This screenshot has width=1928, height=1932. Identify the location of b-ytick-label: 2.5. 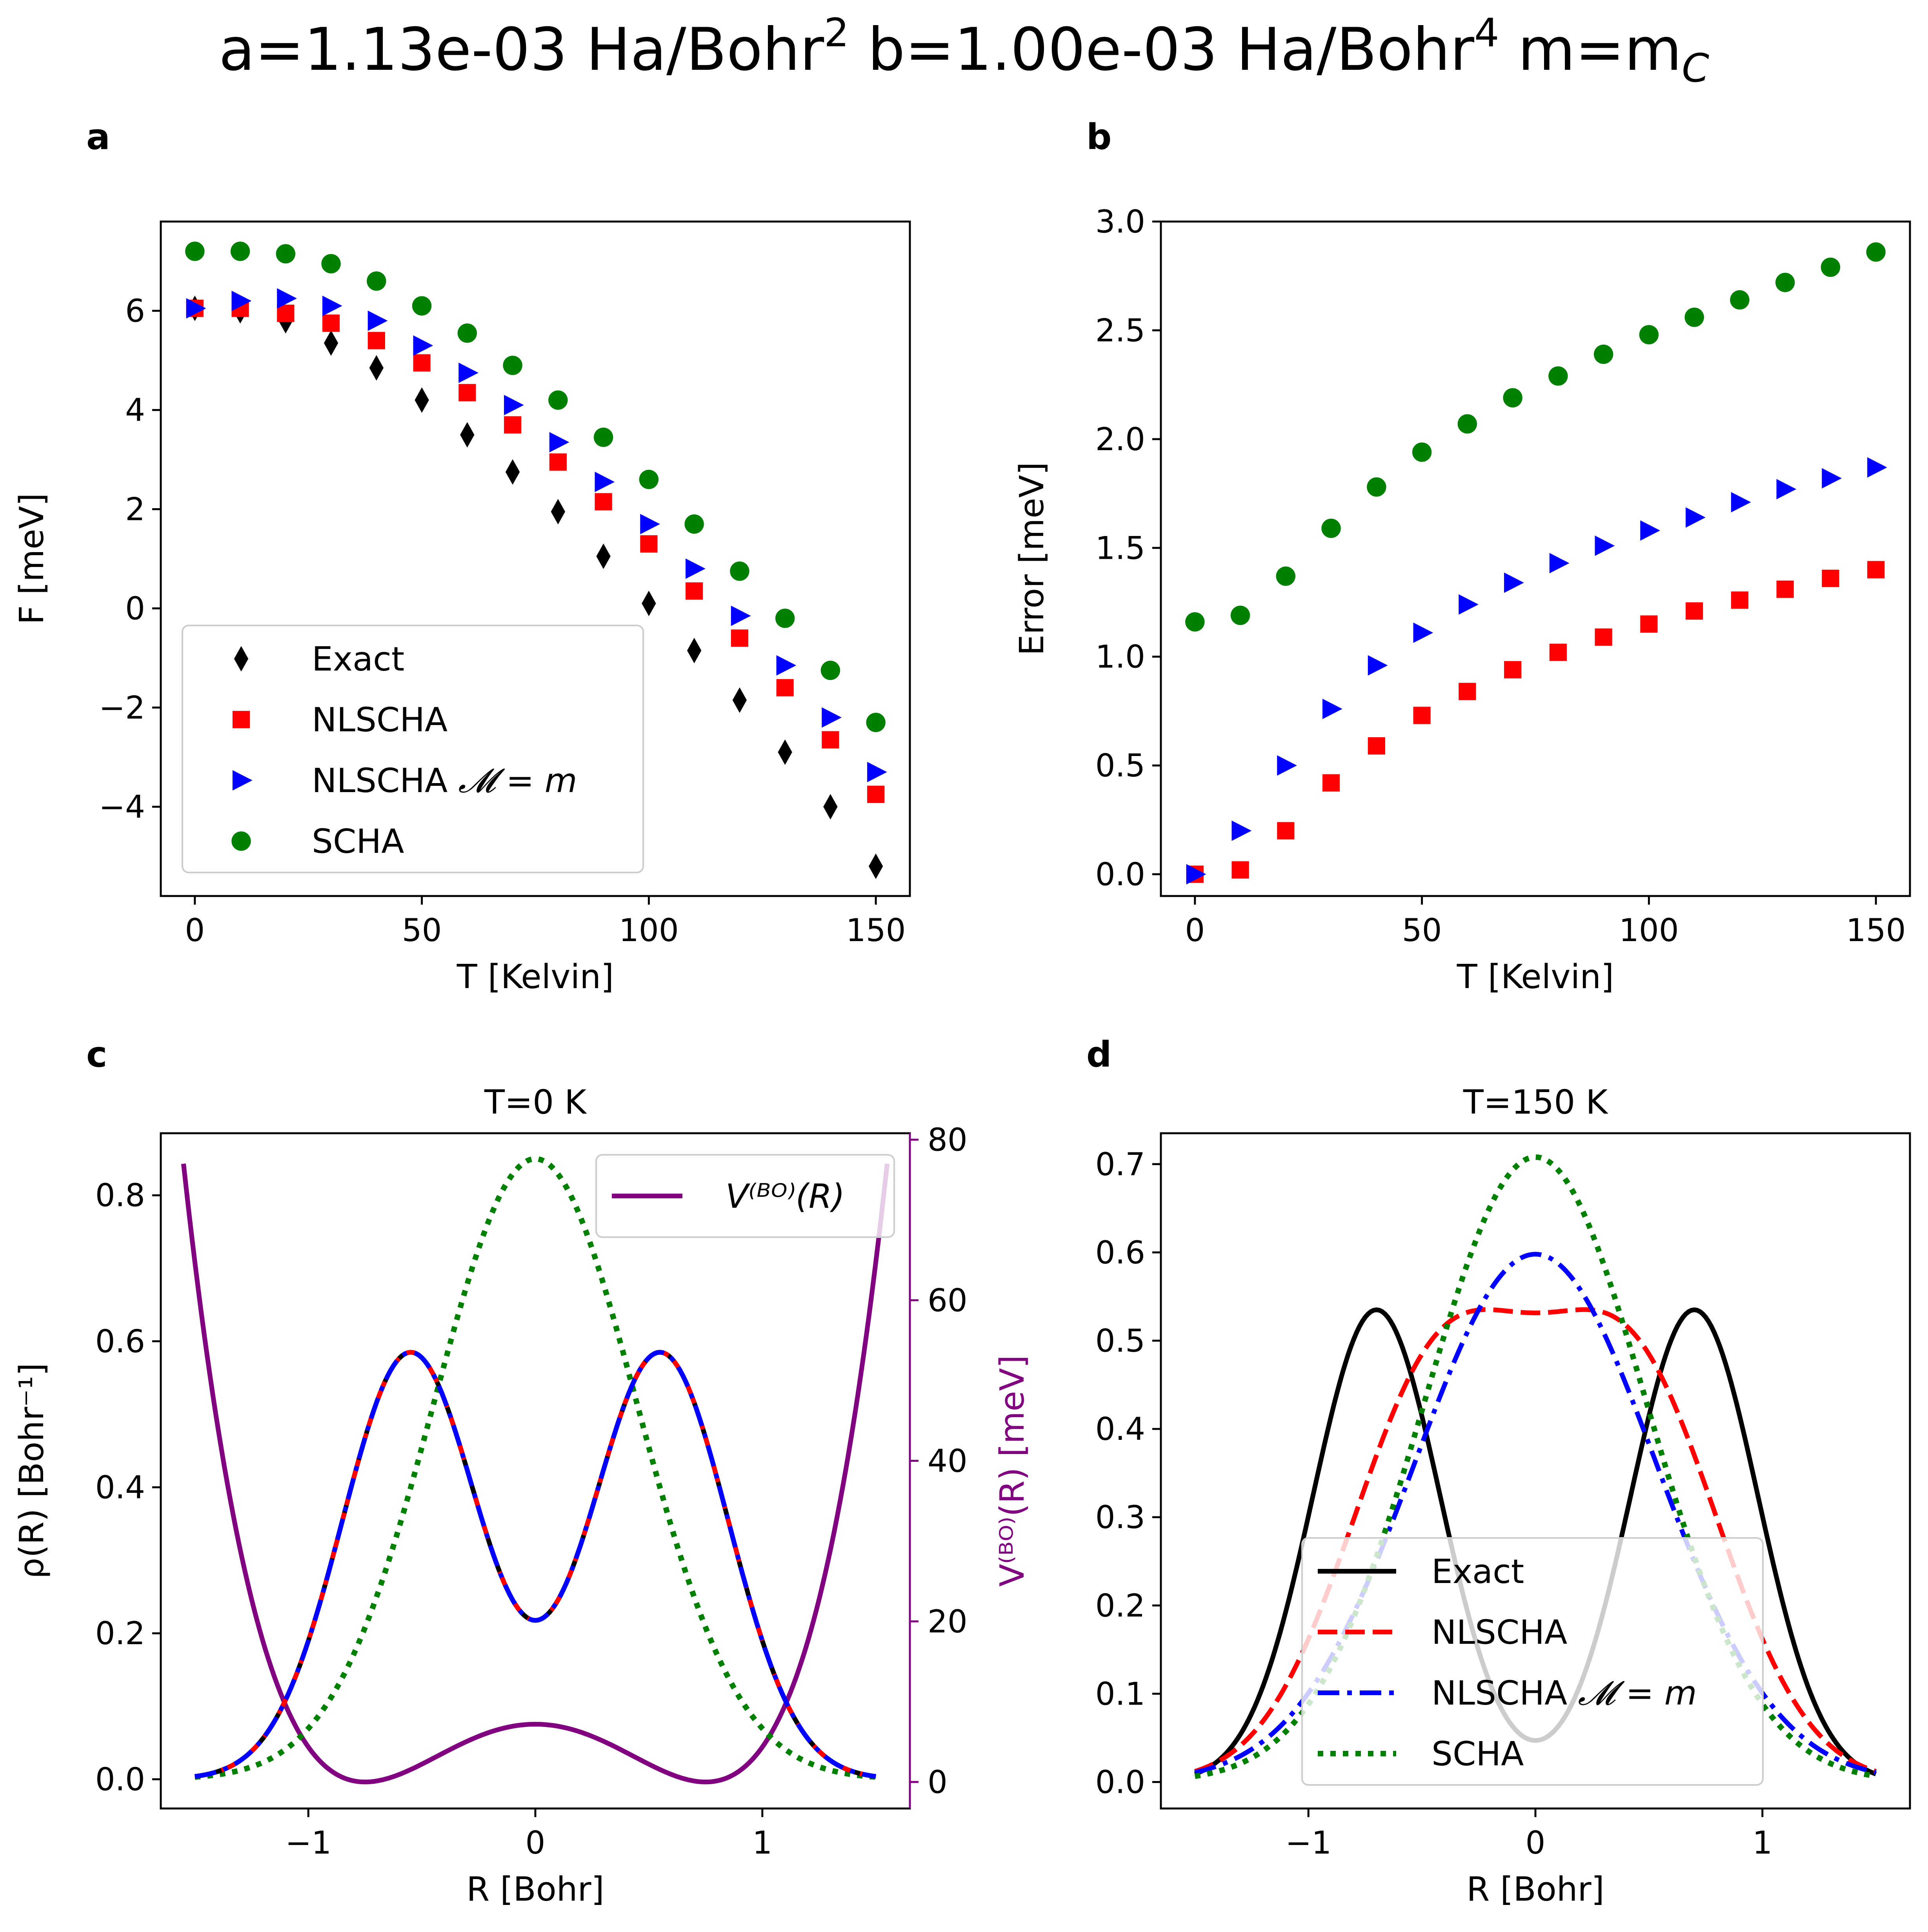
(1120, 330).